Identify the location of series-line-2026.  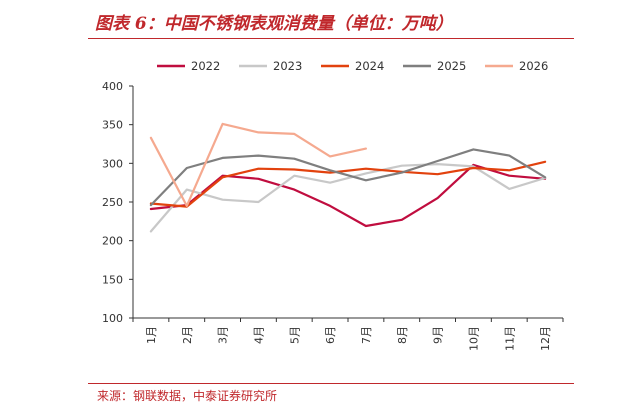
(258, 164).